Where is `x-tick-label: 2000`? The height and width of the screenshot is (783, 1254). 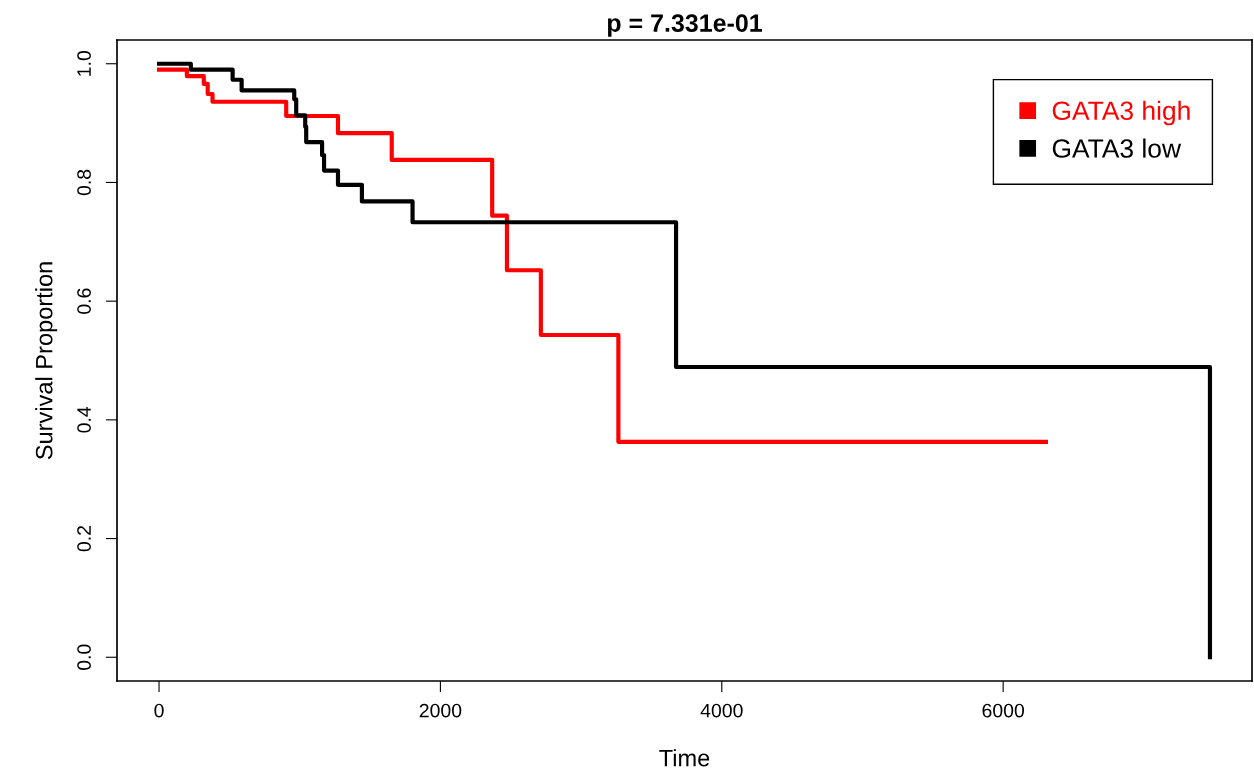
x-tick-label: 2000 is located at coordinates (440, 710).